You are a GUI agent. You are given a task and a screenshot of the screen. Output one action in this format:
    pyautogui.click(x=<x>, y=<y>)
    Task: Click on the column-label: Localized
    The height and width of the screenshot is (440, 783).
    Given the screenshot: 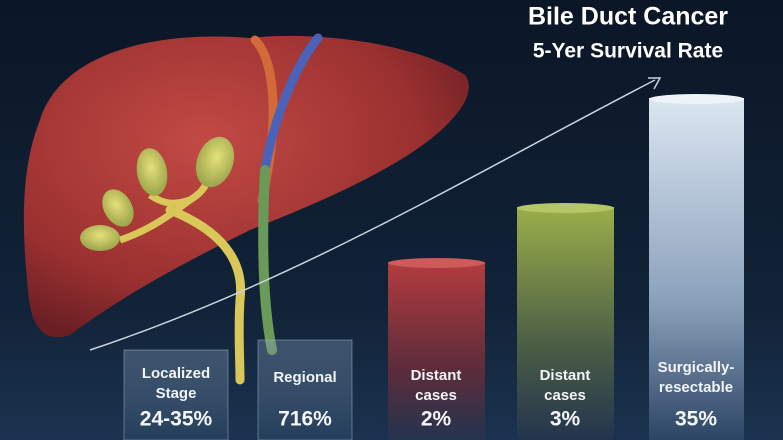 What is the action you would take?
    pyautogui.click(x=176, y=373)
    